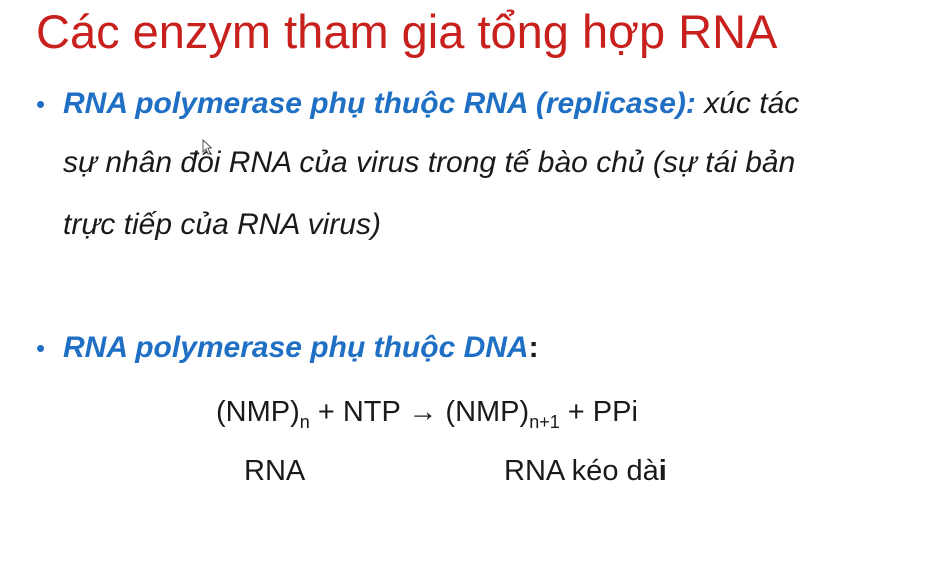  I want to click on equation-label-rna: RNA, so click(275, 471).